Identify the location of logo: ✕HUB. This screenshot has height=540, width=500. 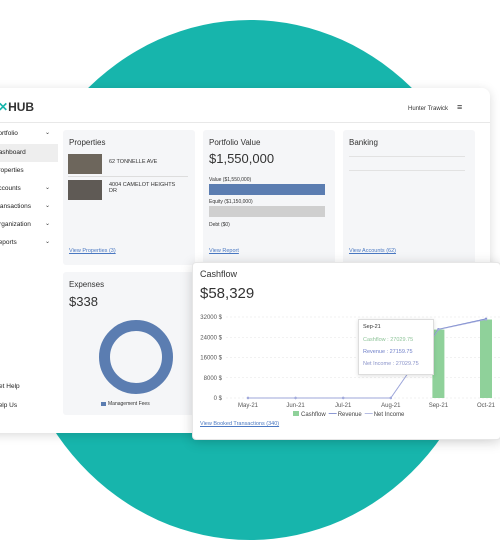
(17, 107).